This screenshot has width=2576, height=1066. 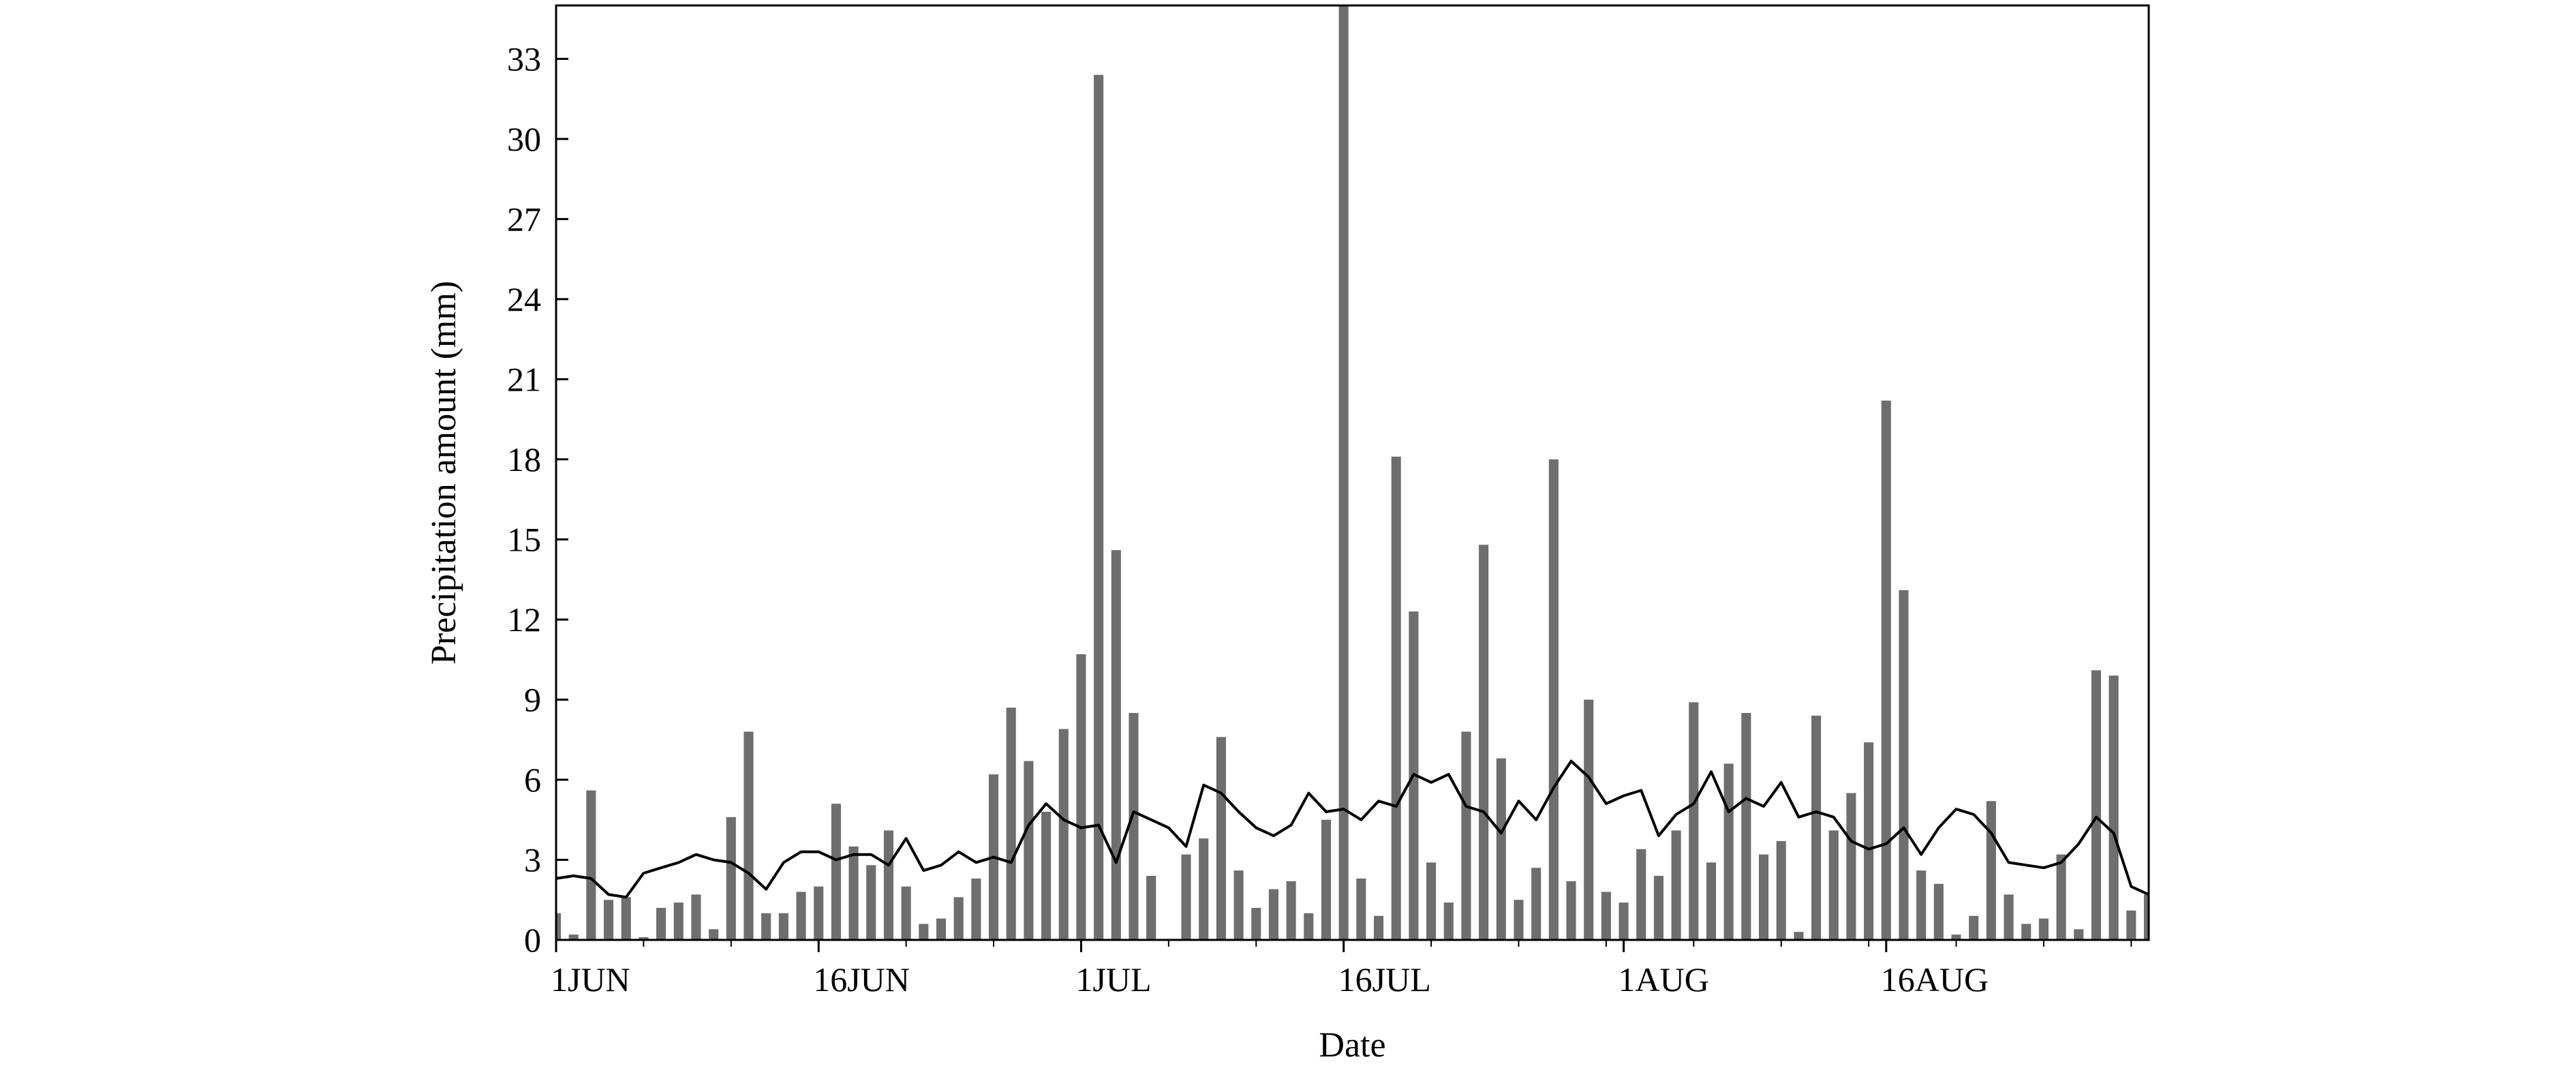 What do you see at coordinates (861, 979) in the screenshot?
I see `x-tick-label-16jun: 16JUN` at bounding box center [861, 979].